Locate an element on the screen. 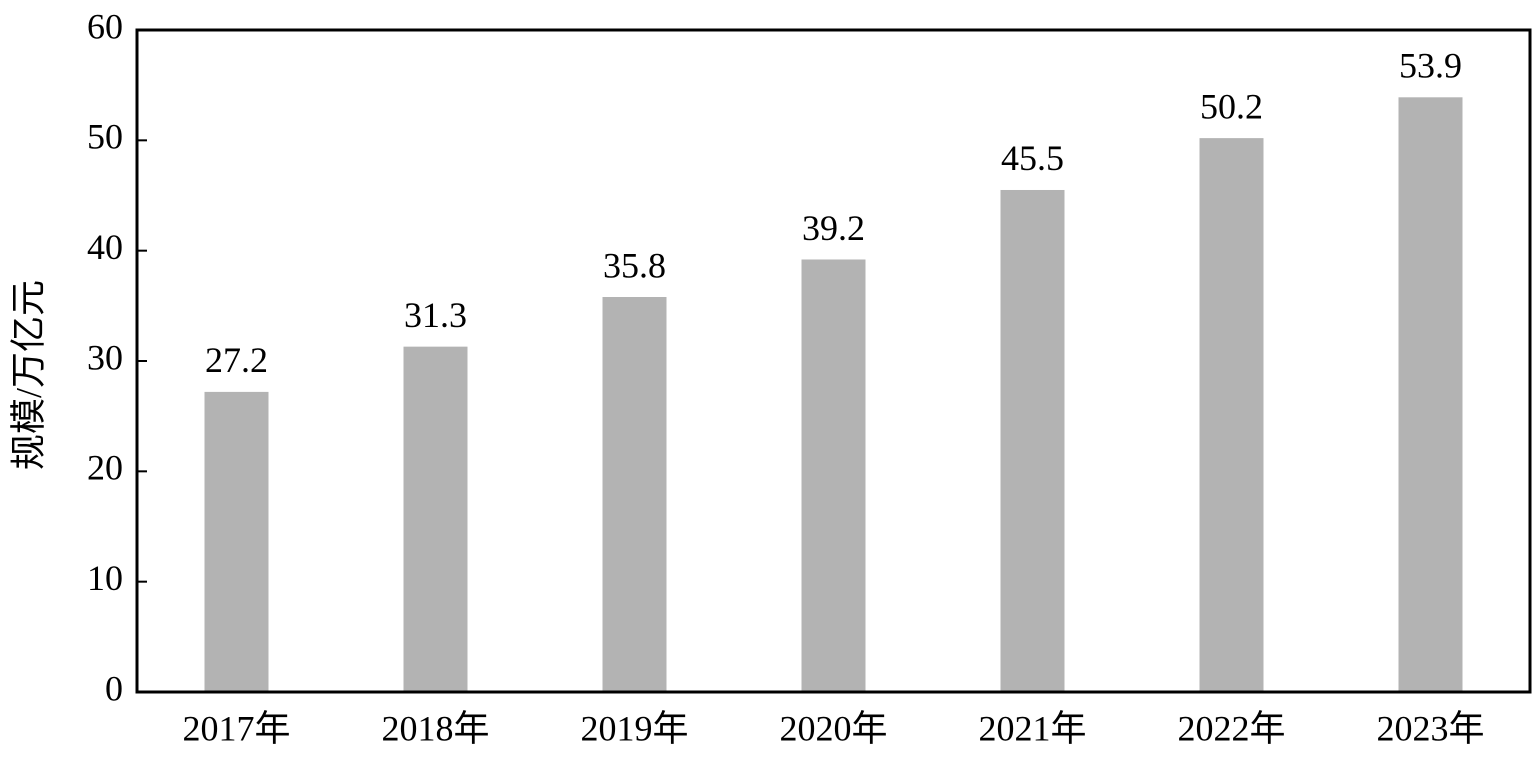 The image size is (1536, 759). data-label: 39.2 is located at coordinates (833, 228).